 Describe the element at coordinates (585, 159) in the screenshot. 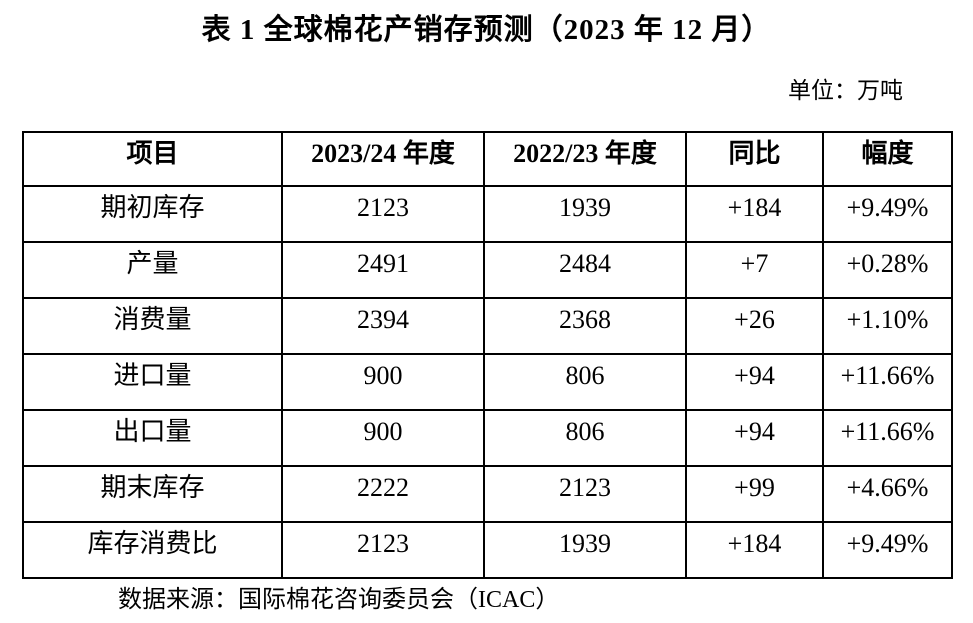

I see `header-year-2022-23: 2022/23 年度` at that location.